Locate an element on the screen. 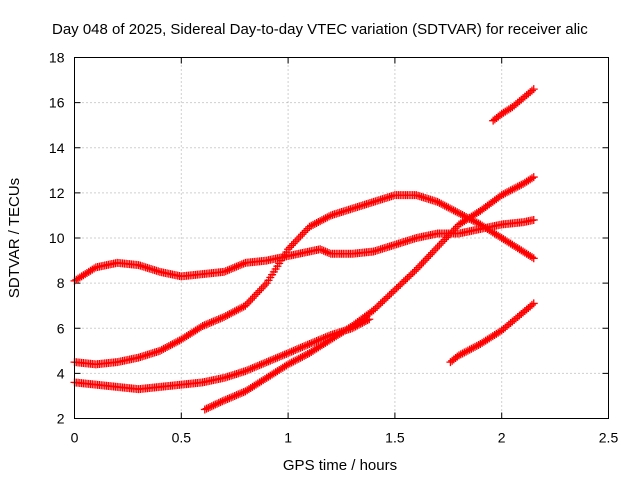 The width and height of the screenshot is (640, 480). x-tick-label: 2 is located at coordinates (502, 438).